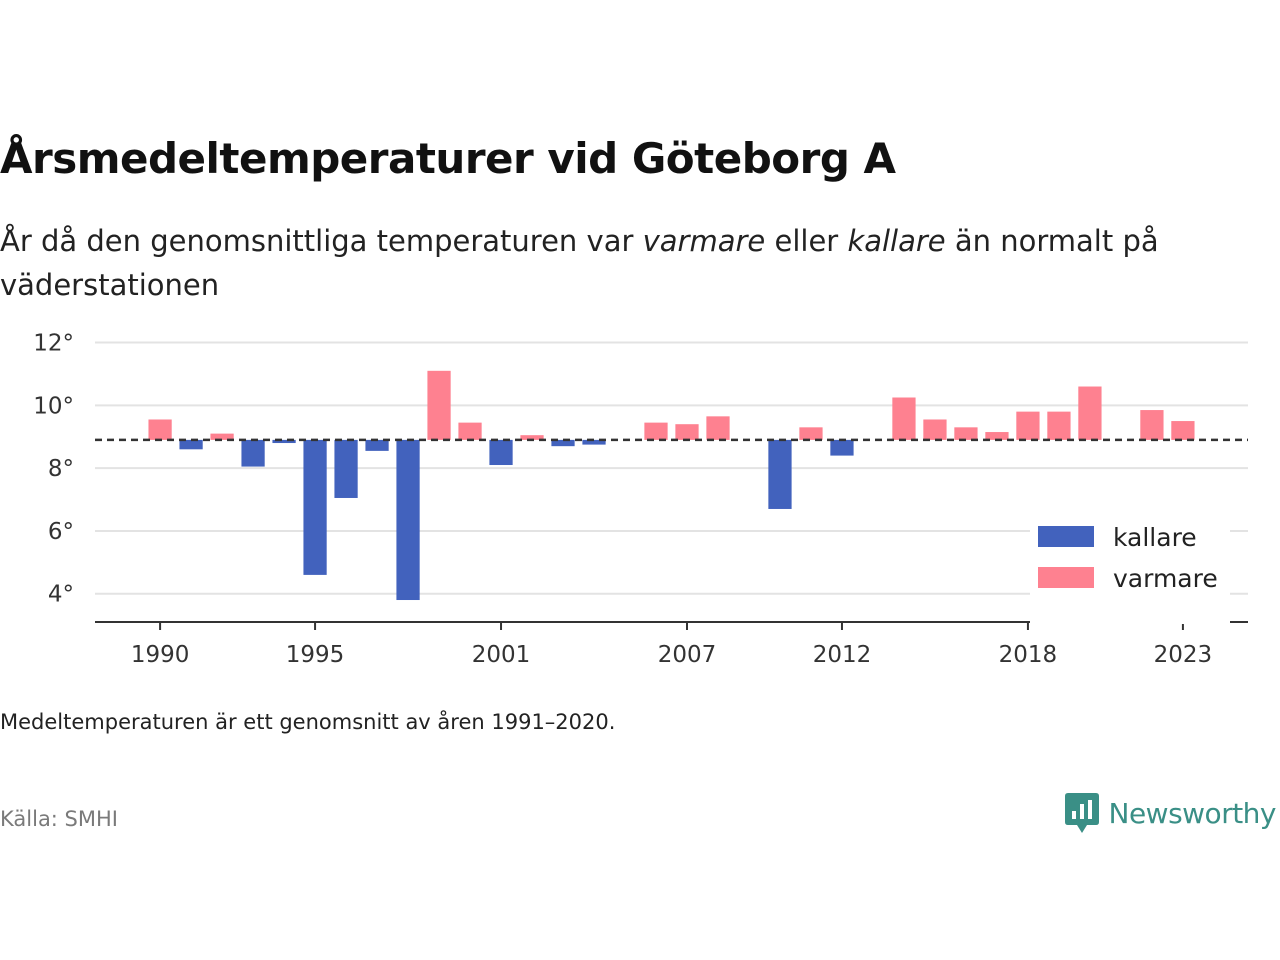 Image resolution: width=1280 pixels, height=960 pixels. Describe the element at coordinates (501, 655) in the screenshot. I see `x-tick-label: 2001` at that location.